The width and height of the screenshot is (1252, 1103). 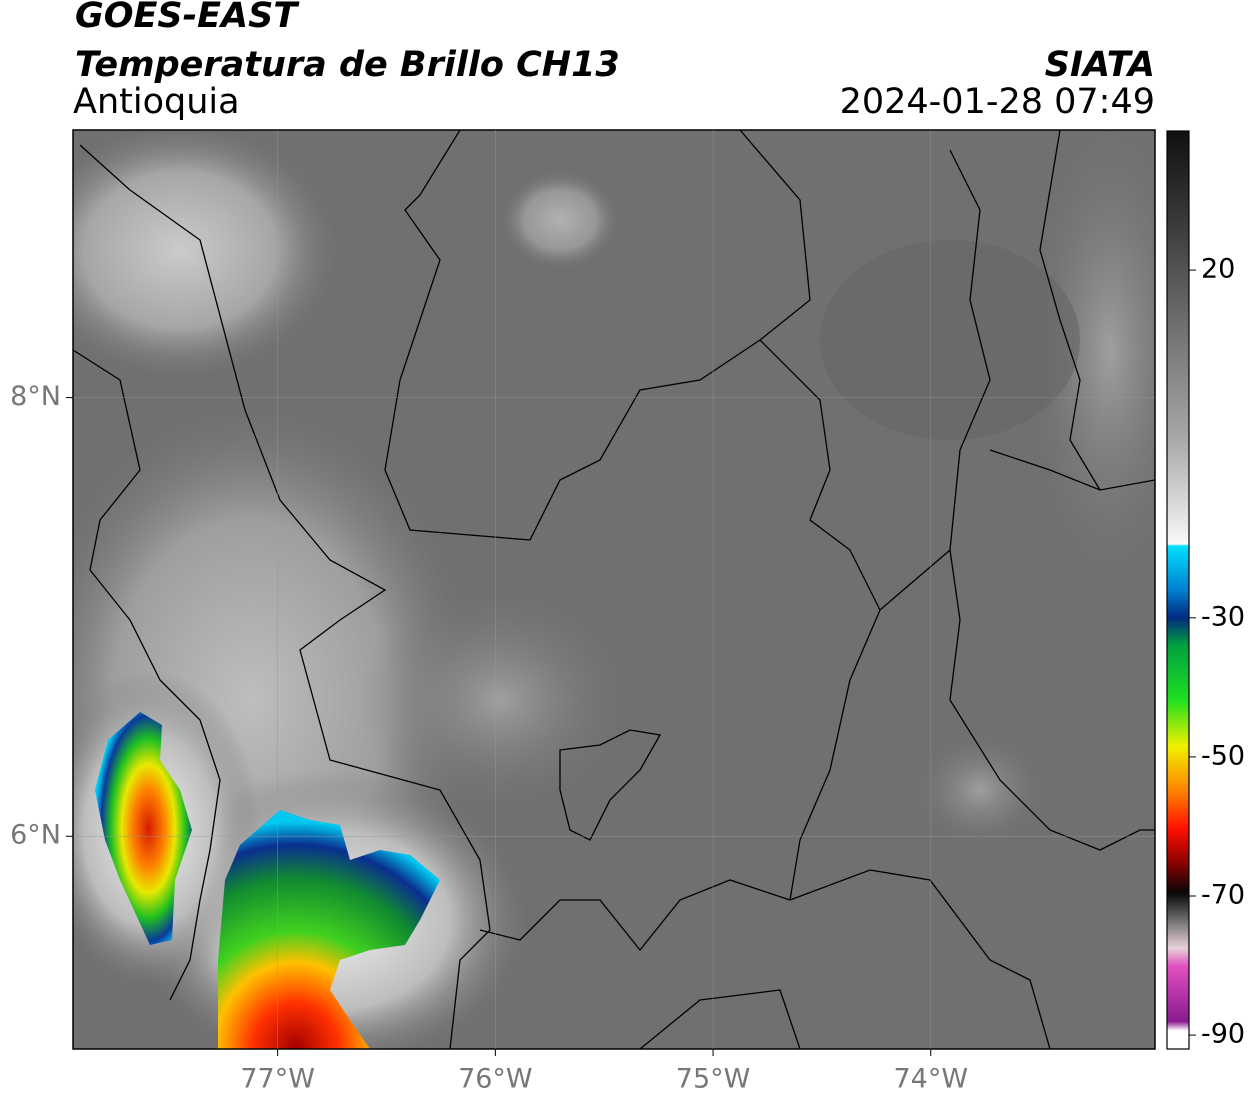 What do you see at coordinates (156, 102) in the screenshot?
I see `region-label: Antioquia` at bounding box center [156, 102].